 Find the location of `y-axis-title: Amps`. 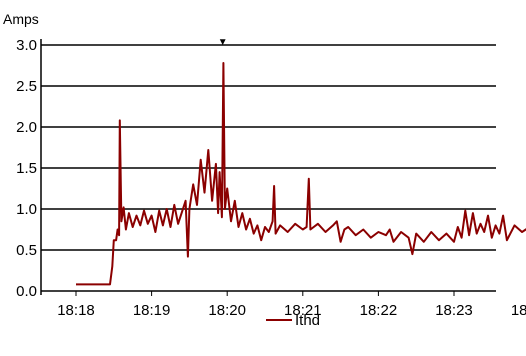

y-axis-title: Amps is located at coordinates (21, 19).